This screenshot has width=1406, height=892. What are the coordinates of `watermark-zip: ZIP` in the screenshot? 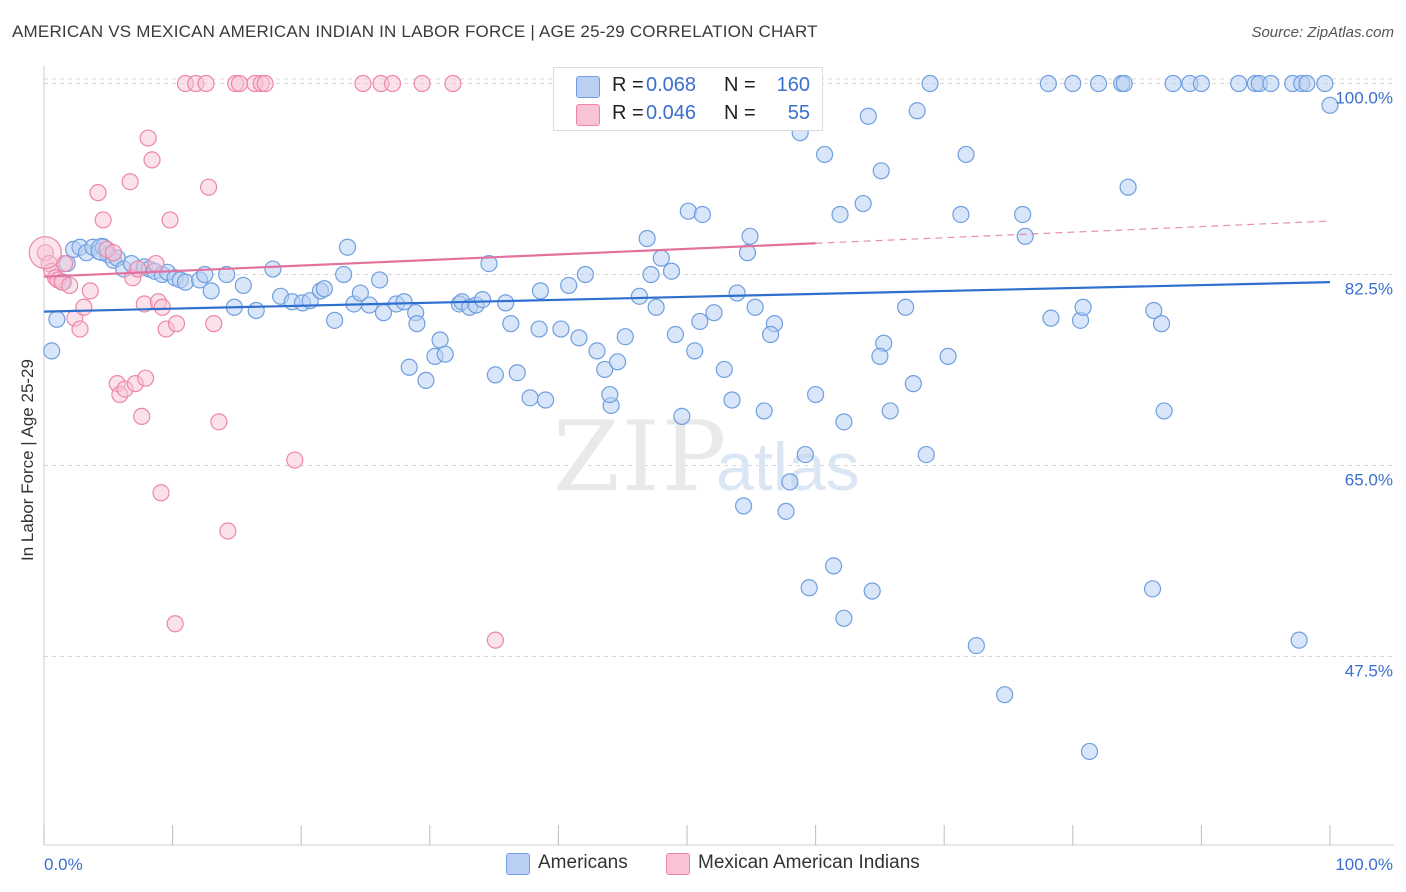 It's located at (640, 457).